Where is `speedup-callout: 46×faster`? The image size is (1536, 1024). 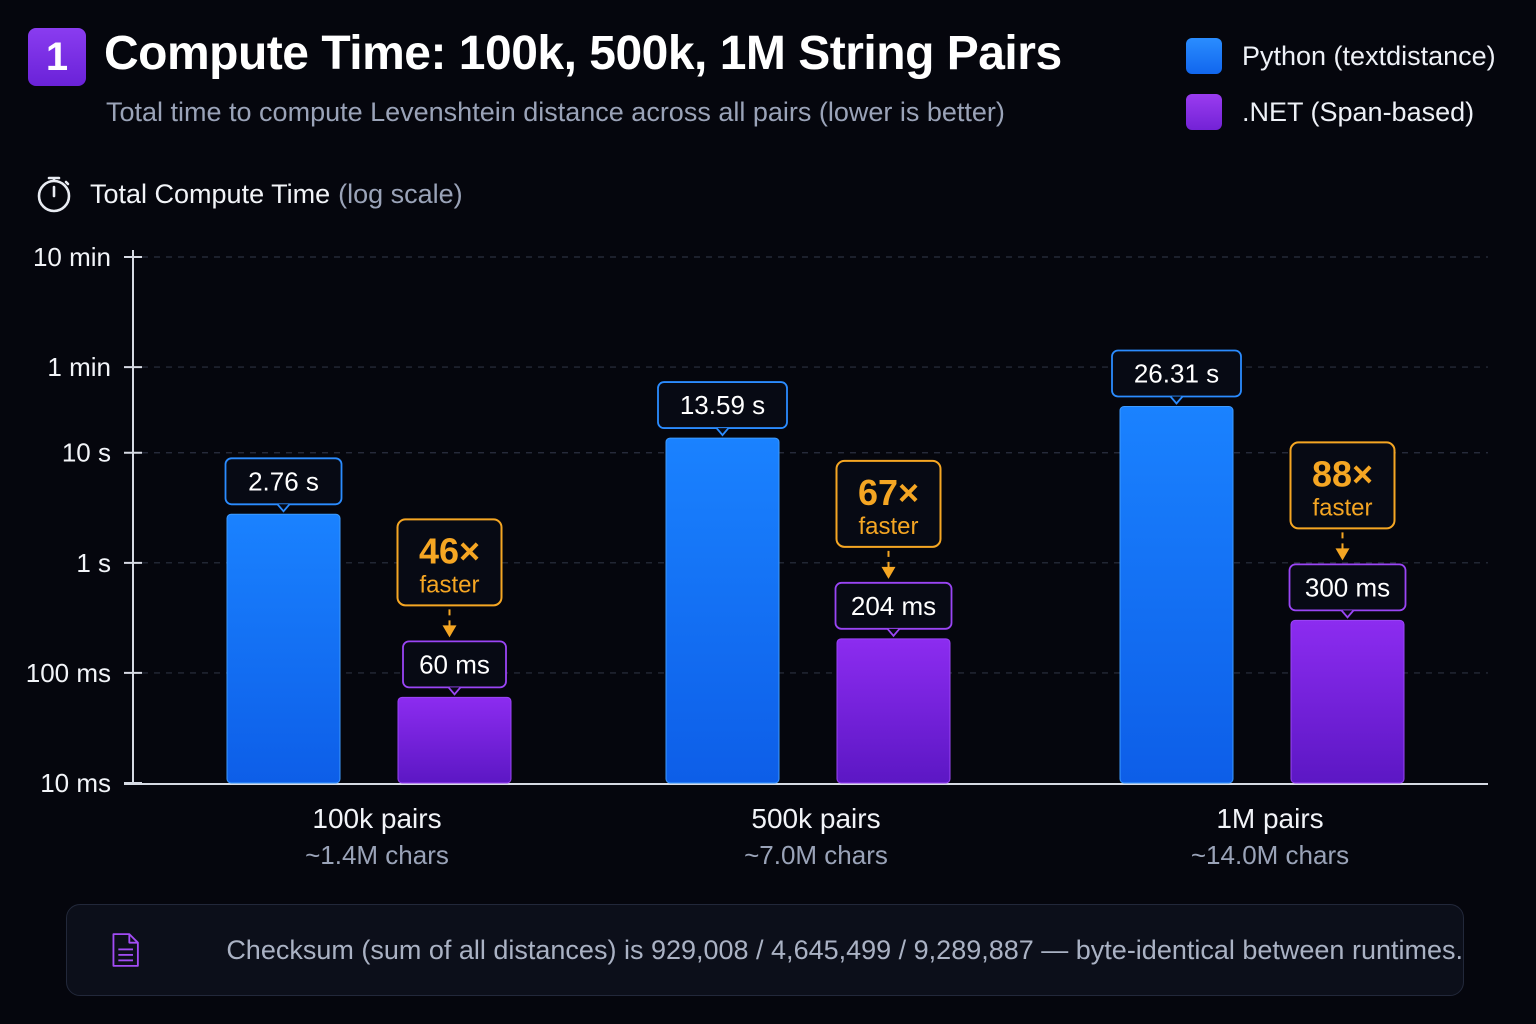
speedup-callout: 46×faster is located at coordinates (449, 578).